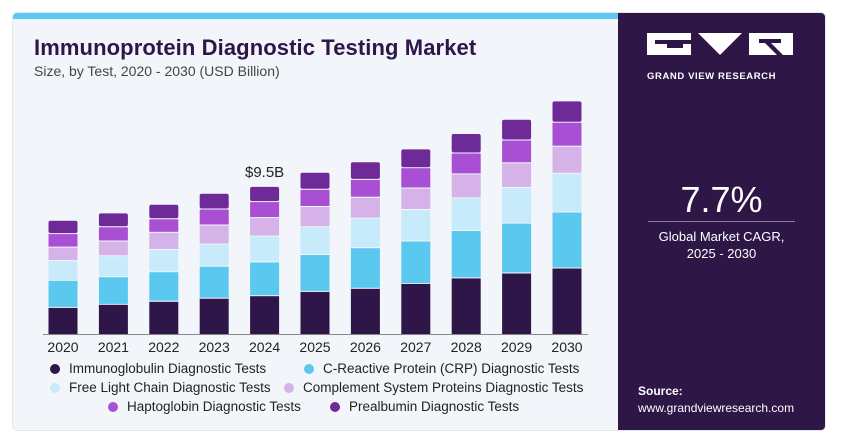 This screenshot has width=841, height=436. Describe the element at coordinates (365, 347) in the screenshot. I see `x-tick-label-2026: 2026` at that location.